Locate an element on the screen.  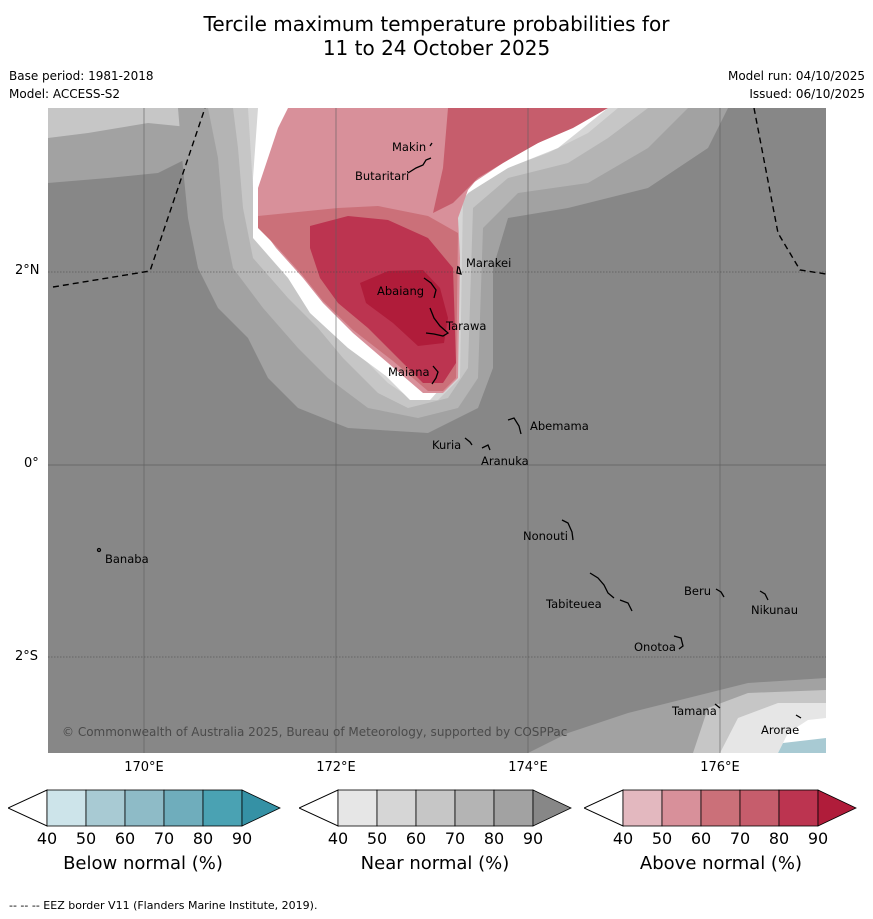
cb-near-tick-40: 40 is located at coordinates (338, 838).